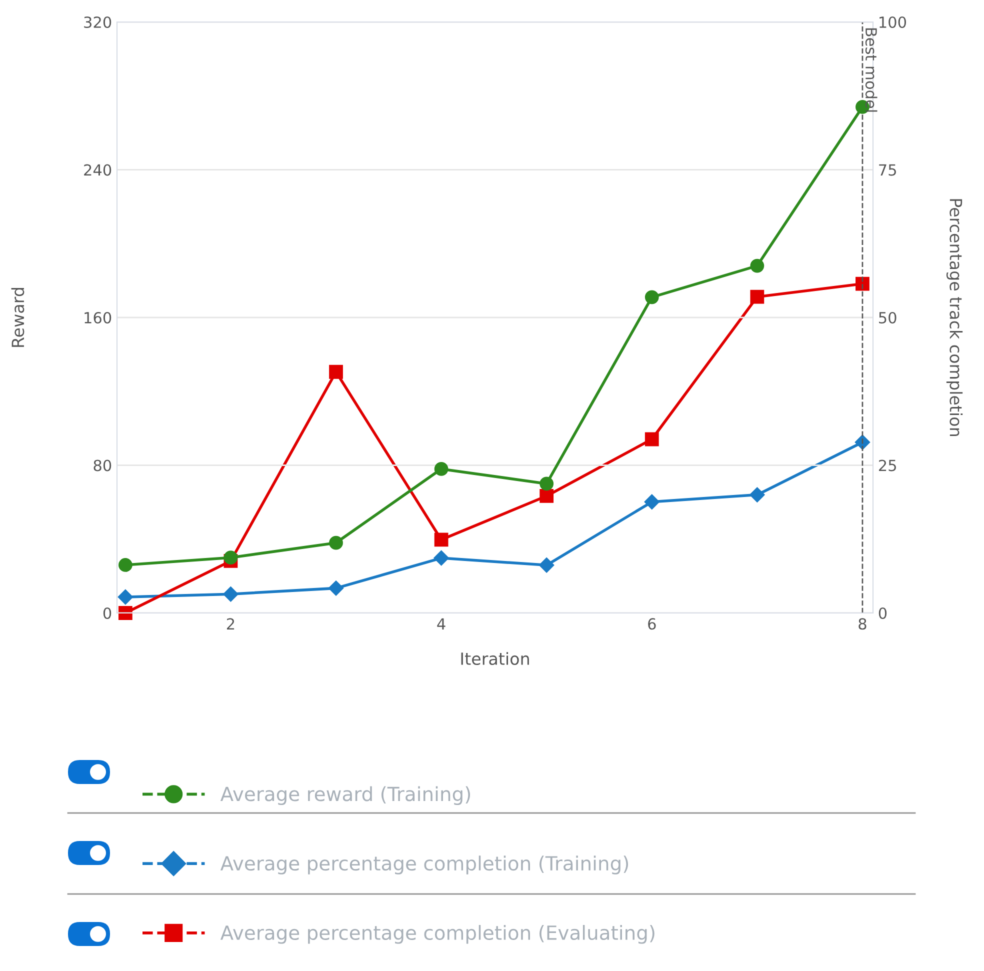  I want to click on y2-axis-title: Percentage track completion, so click(954, 317).